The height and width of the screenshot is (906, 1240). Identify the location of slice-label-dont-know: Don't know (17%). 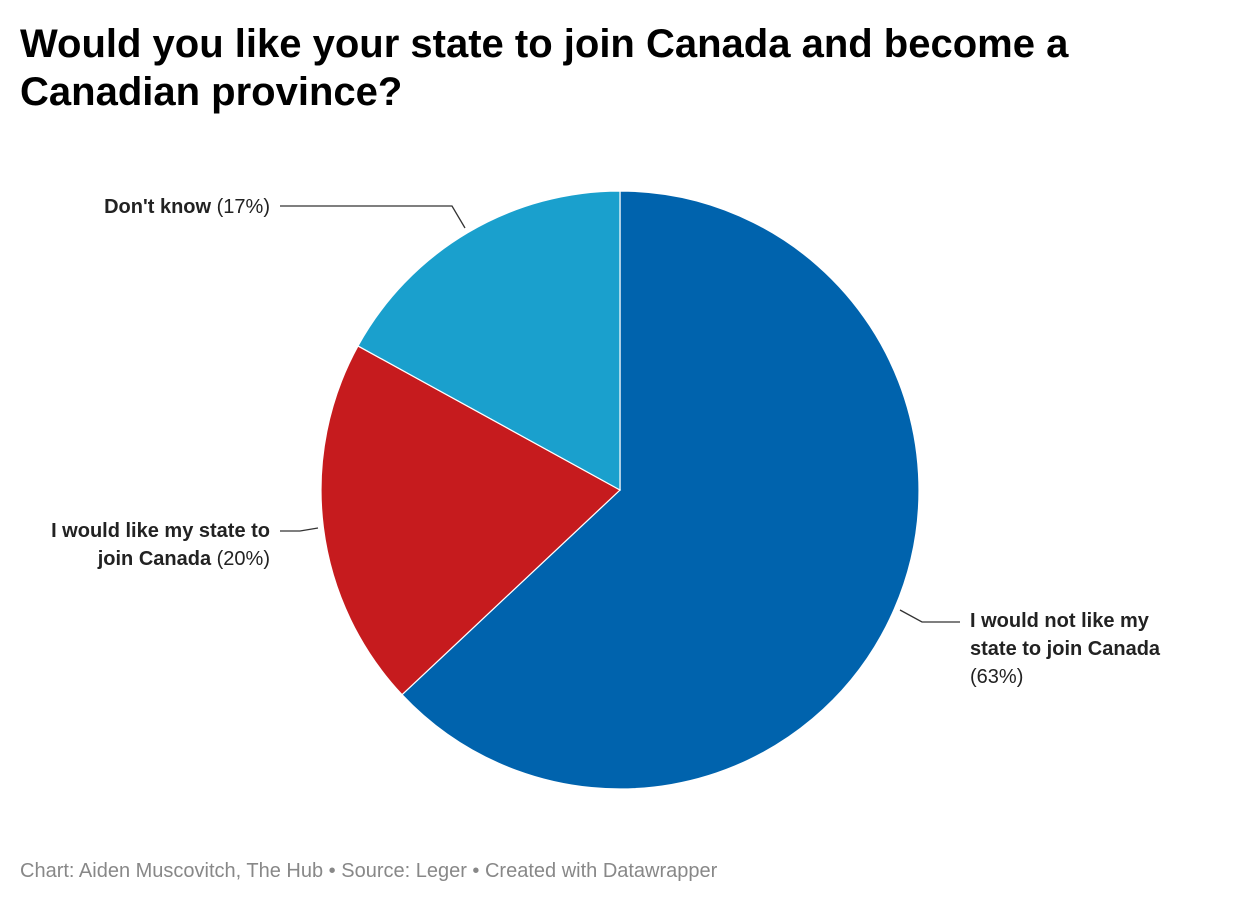
(155, 207).